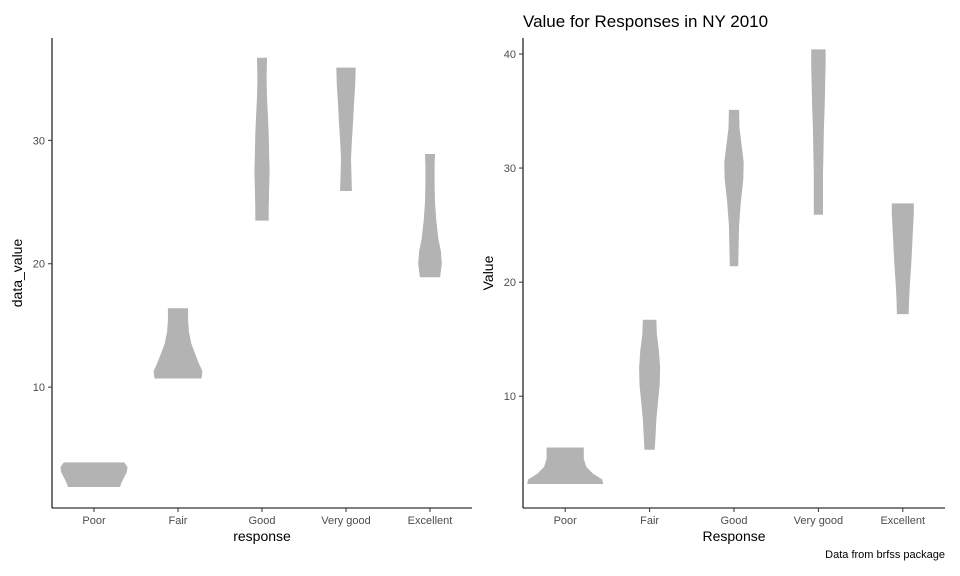  What do you see at coordinates (645, 21) in the screenshot?
I see `plot-title: Value for Responses in NY 2010` at bounding box center [645, 21].